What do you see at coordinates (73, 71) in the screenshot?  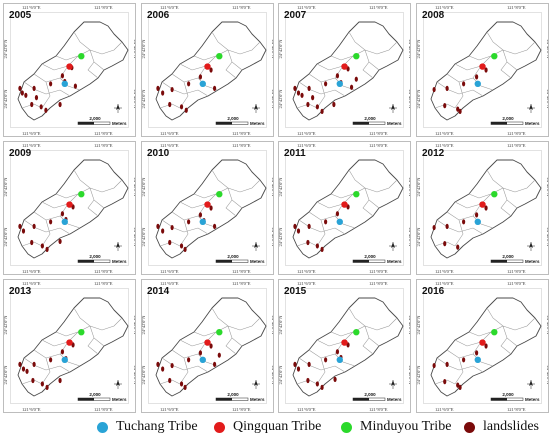 I see `watershed-boundary` at bounding box center [73, 71].